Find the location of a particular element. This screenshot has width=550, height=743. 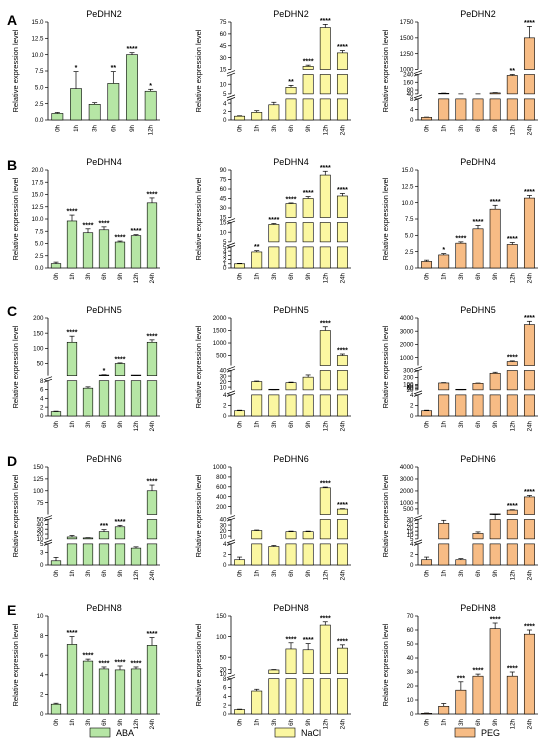

legend-swatch-aba is located at coordinates (100, 732).